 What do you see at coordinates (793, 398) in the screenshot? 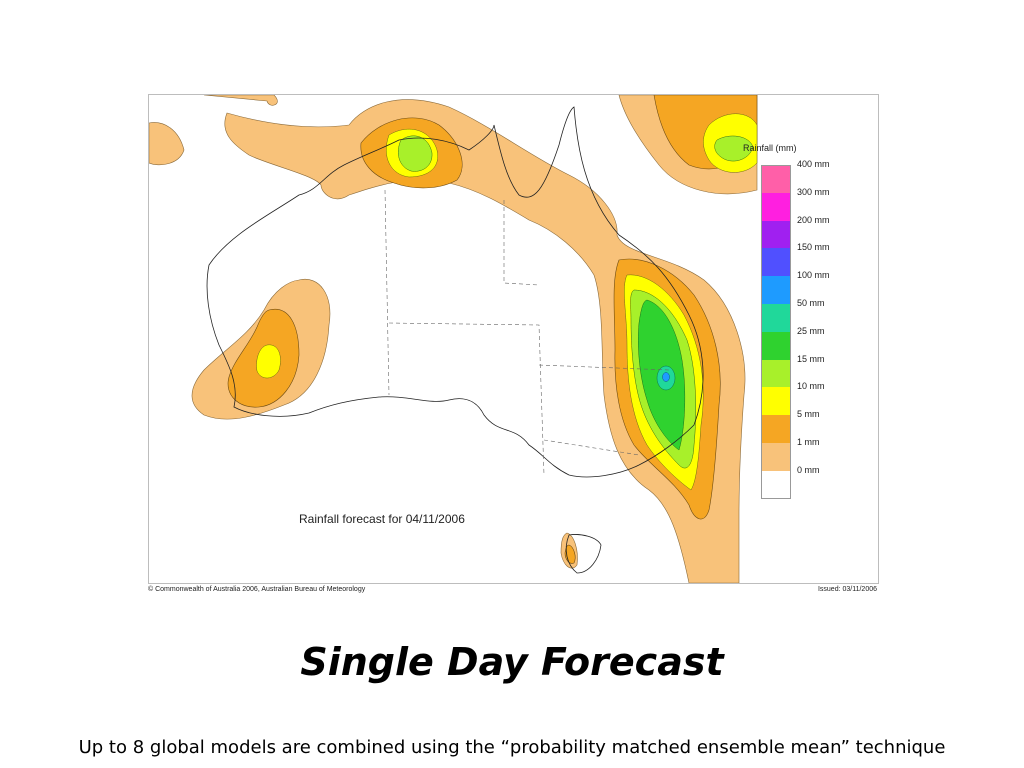
I see `legend-item: 10 mm` at bounding box center [793, 398].